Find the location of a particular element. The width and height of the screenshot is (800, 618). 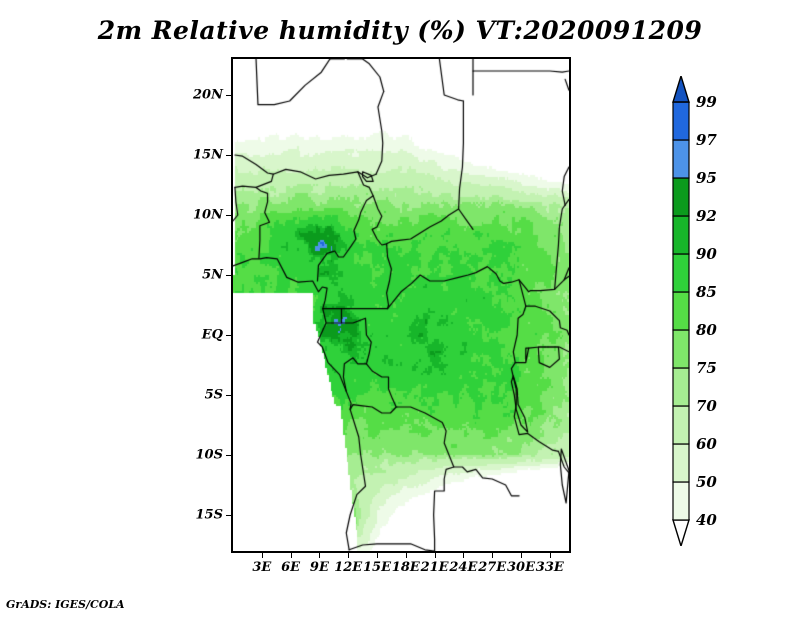

colorbar-tick-label-92: 92 is located at coordinates (706, 216).